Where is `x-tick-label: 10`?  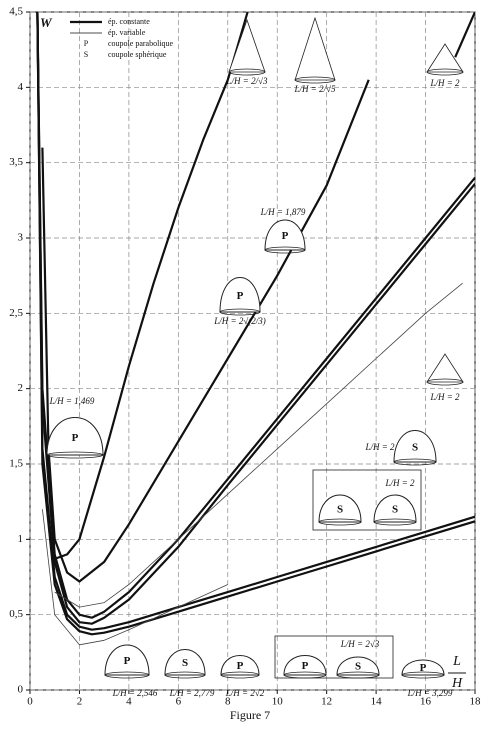 x-tick-label: 10 is located at coordinates (278, 702).